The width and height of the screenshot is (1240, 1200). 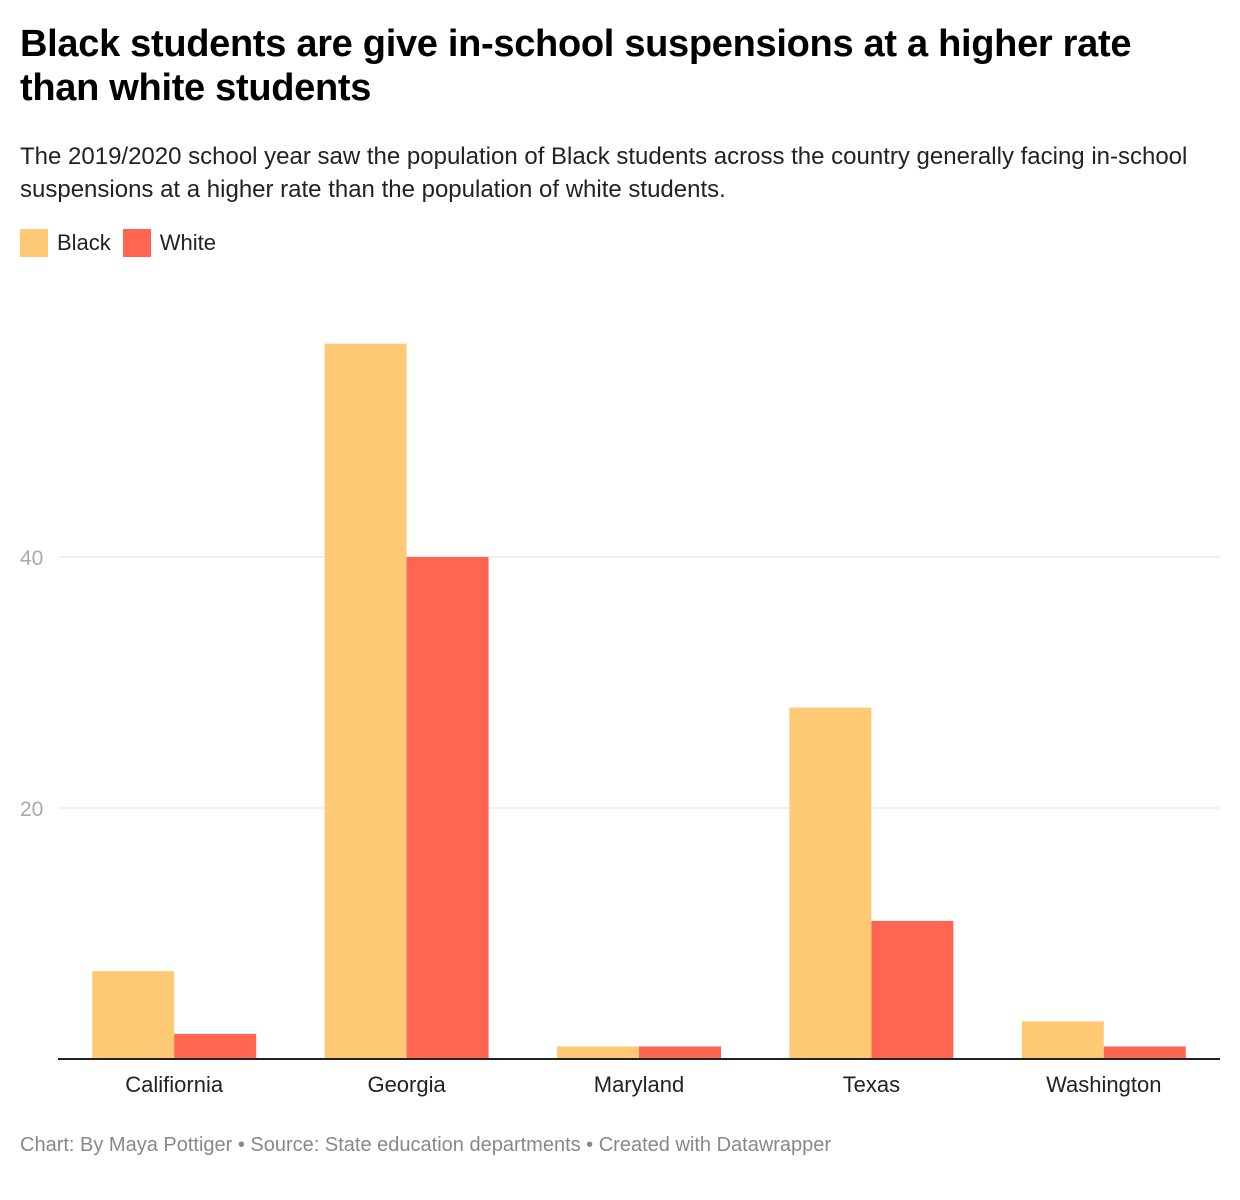 I want to click on legend-swatch-black, so click(x=34, y=243).